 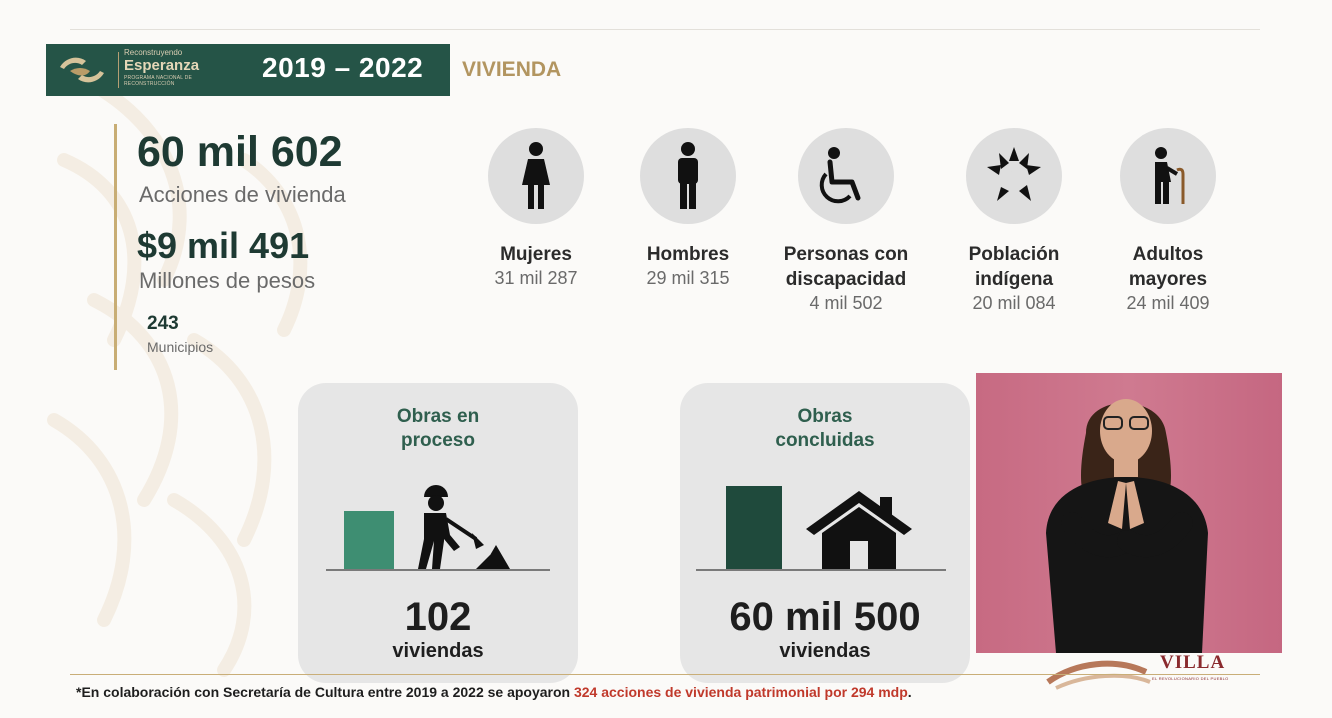 I want to click on actions-label: Acciones de vivienda, so click(x=242, y=194).